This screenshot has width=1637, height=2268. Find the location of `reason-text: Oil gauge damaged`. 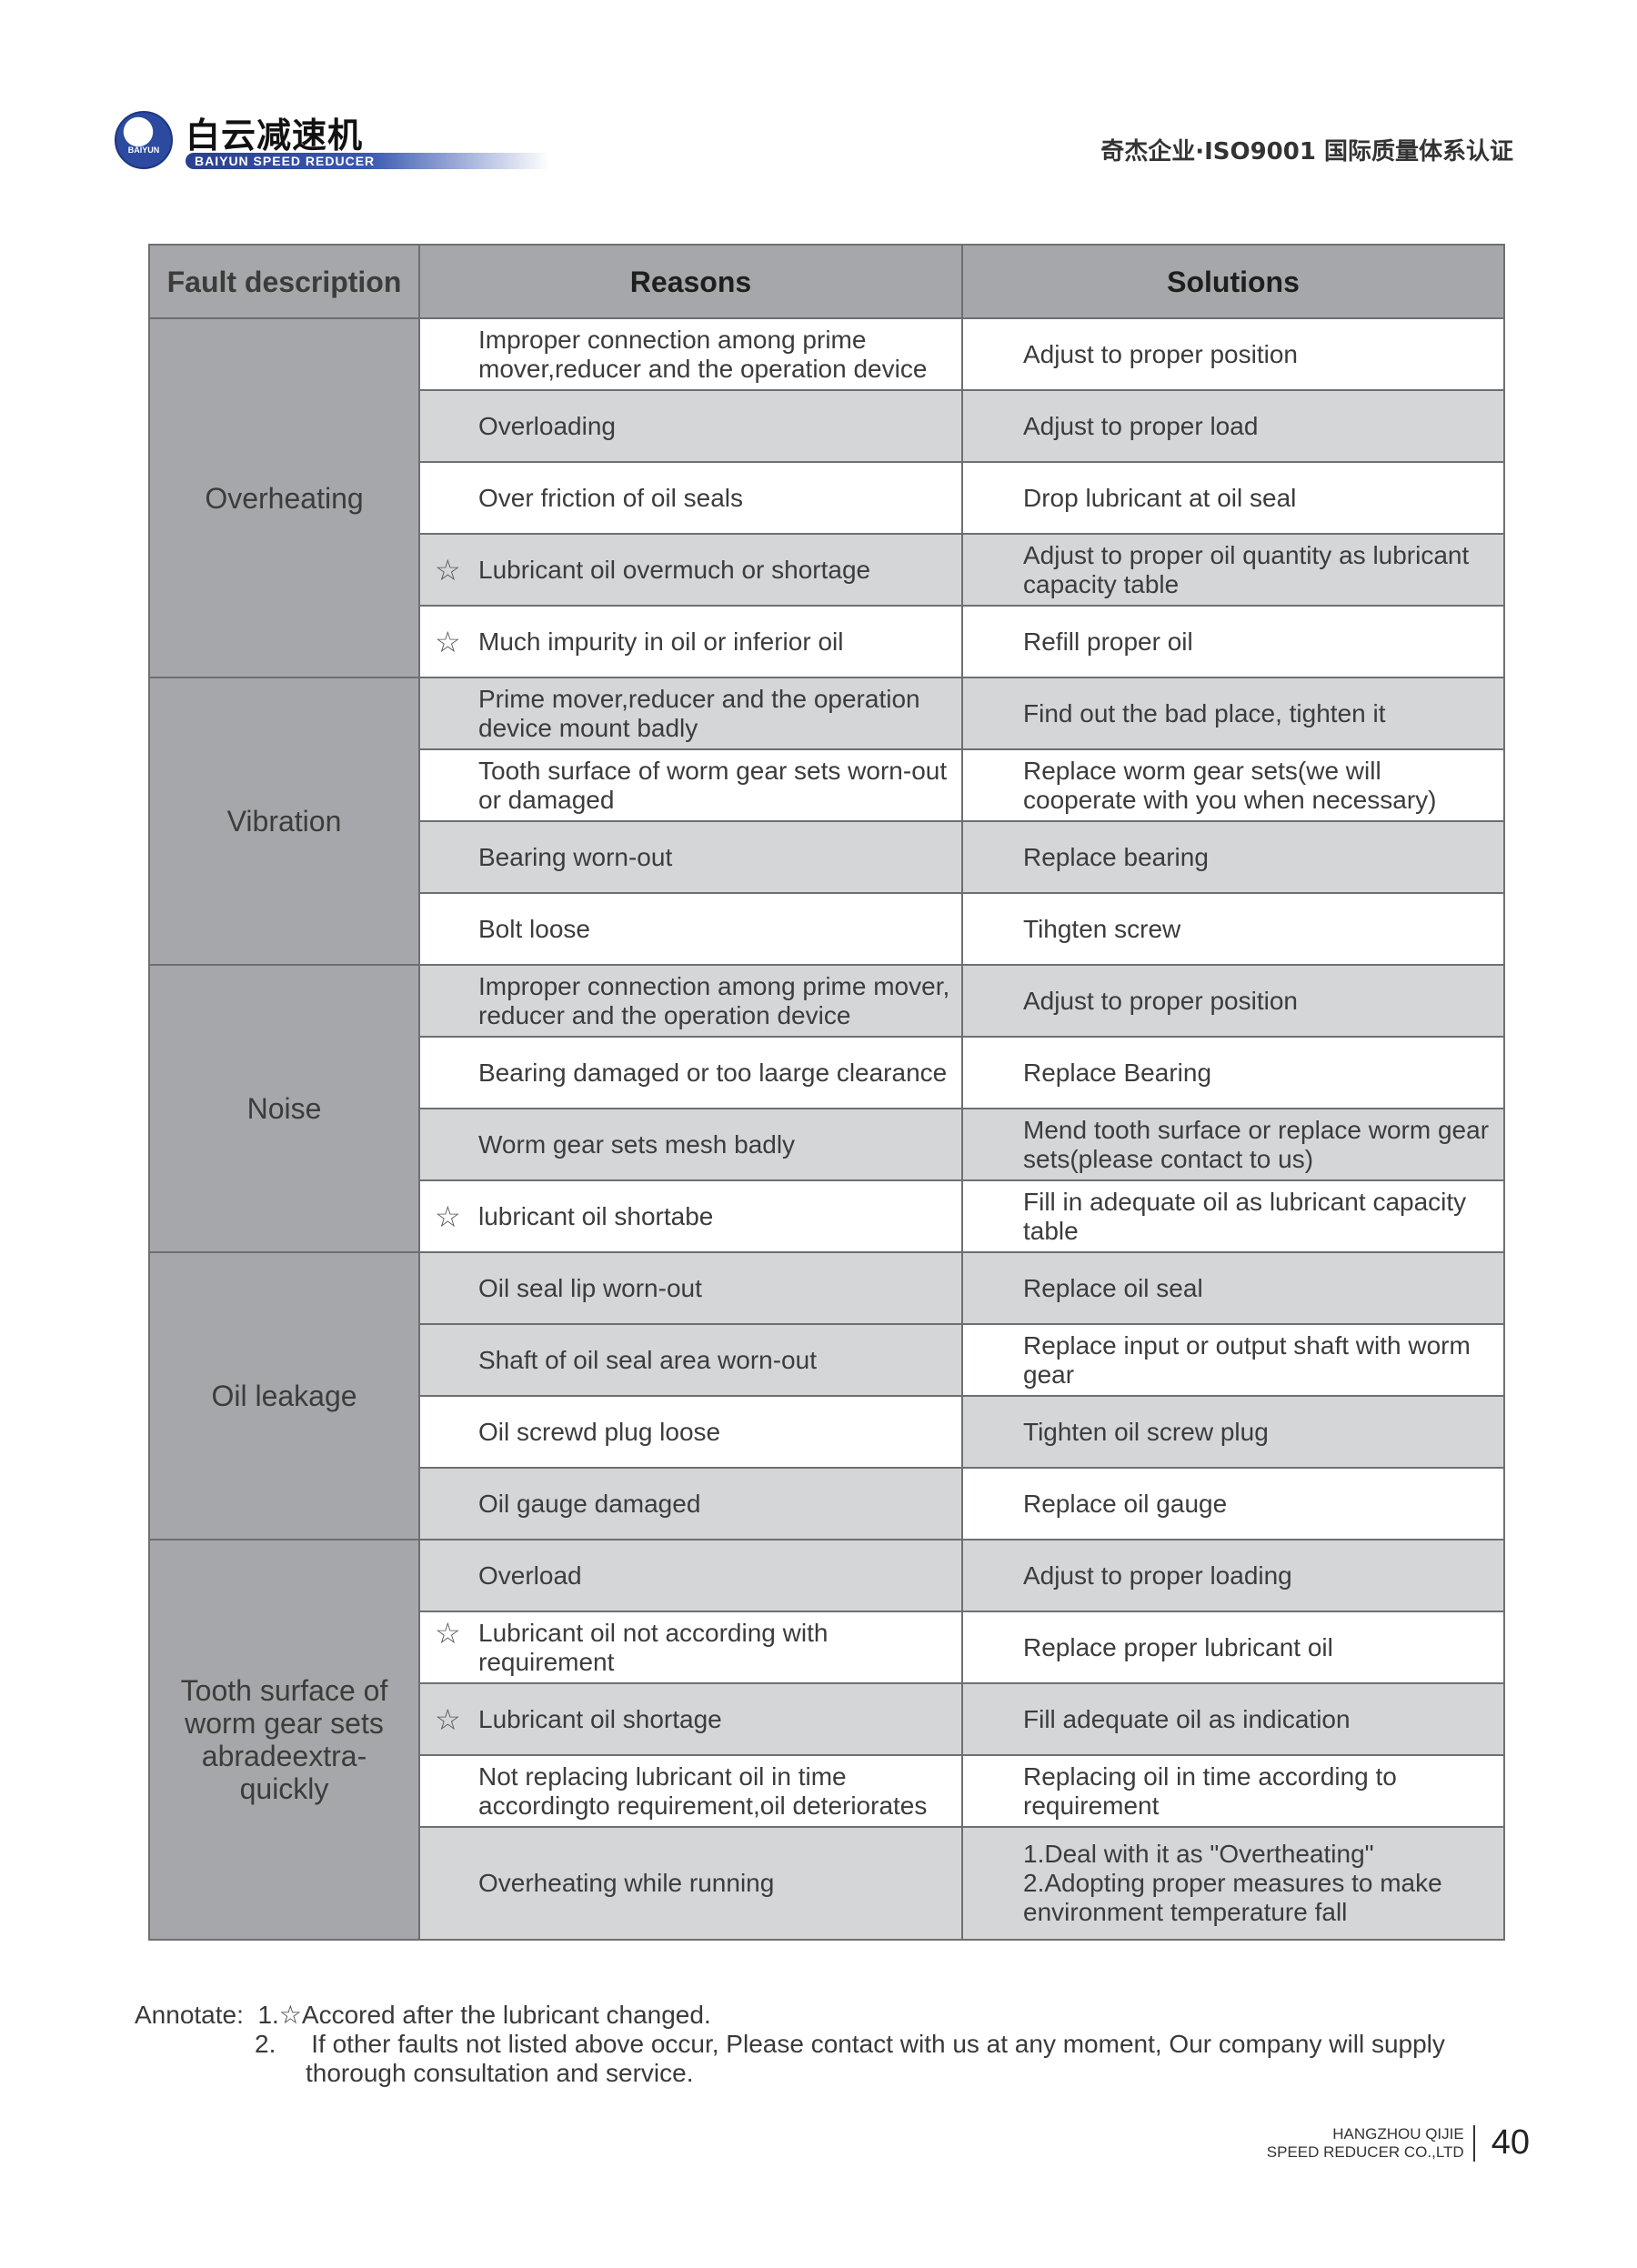

reason-text: Oil gauge damaged is located at coordinates (589, 1503).